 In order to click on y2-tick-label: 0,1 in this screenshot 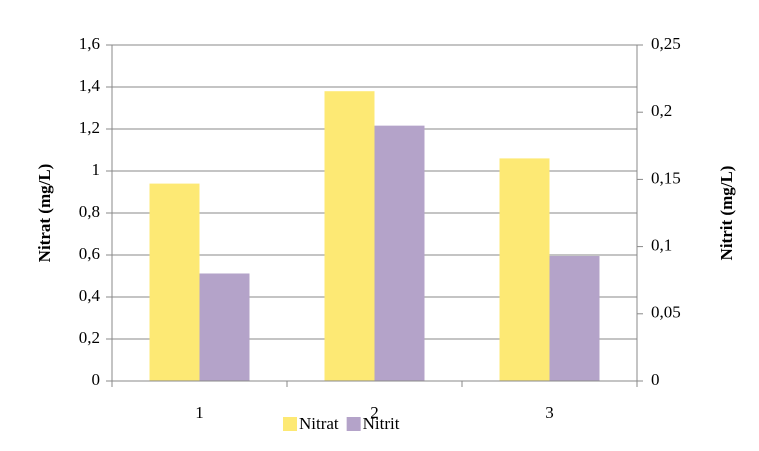, I will do `click(661, 245)`.